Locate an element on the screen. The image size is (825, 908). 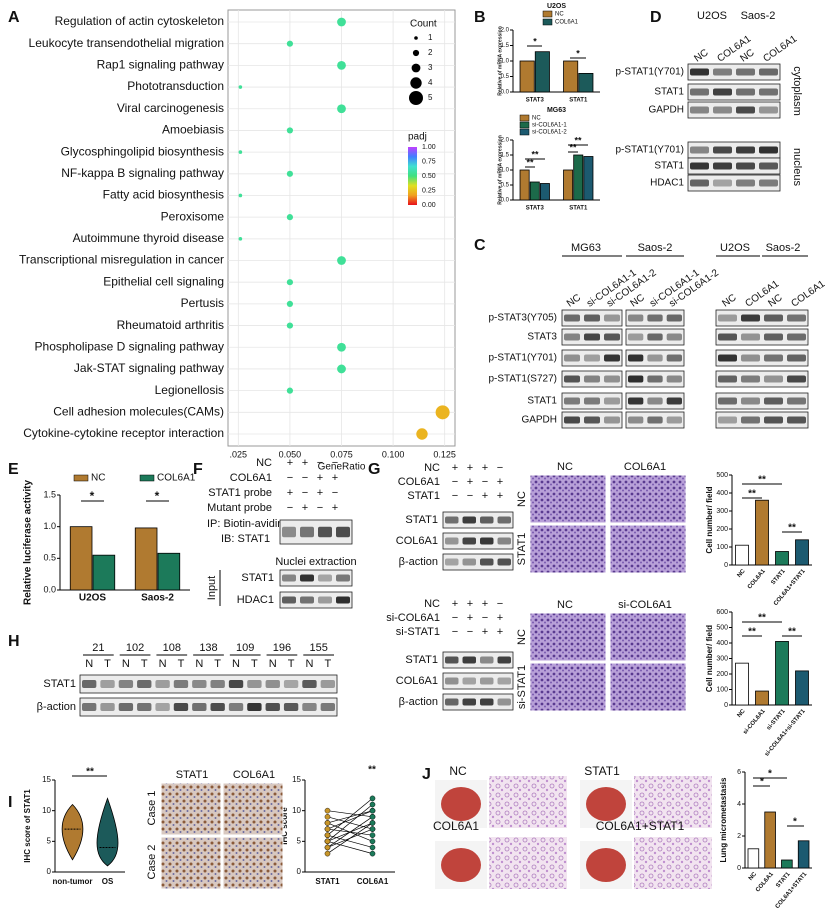
colorbar-label: 0.00 is located at coordinates (429, 205).